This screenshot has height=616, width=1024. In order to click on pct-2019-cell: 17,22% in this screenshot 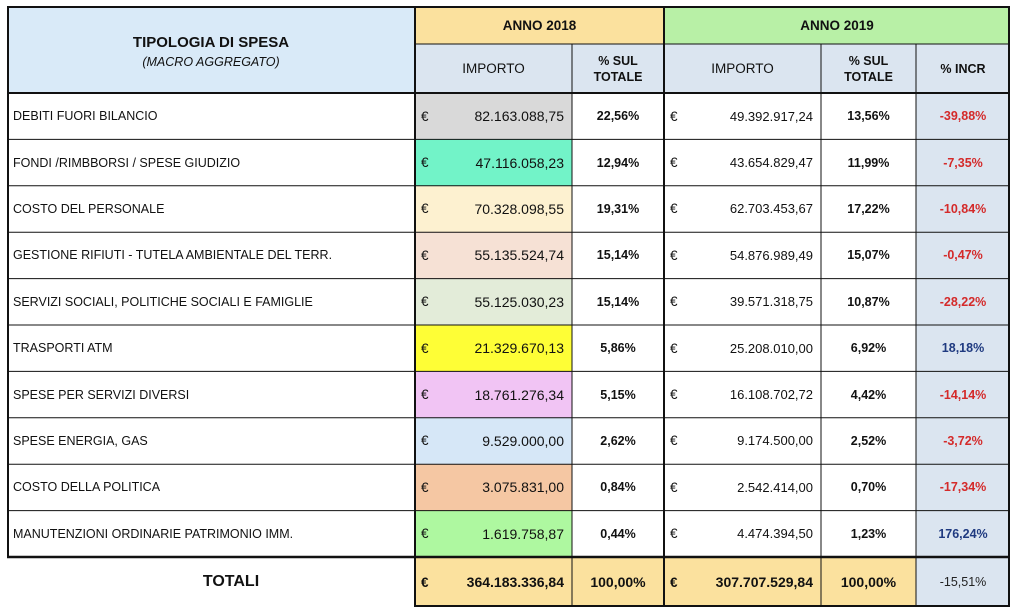, I will do `click(868, 208)`.